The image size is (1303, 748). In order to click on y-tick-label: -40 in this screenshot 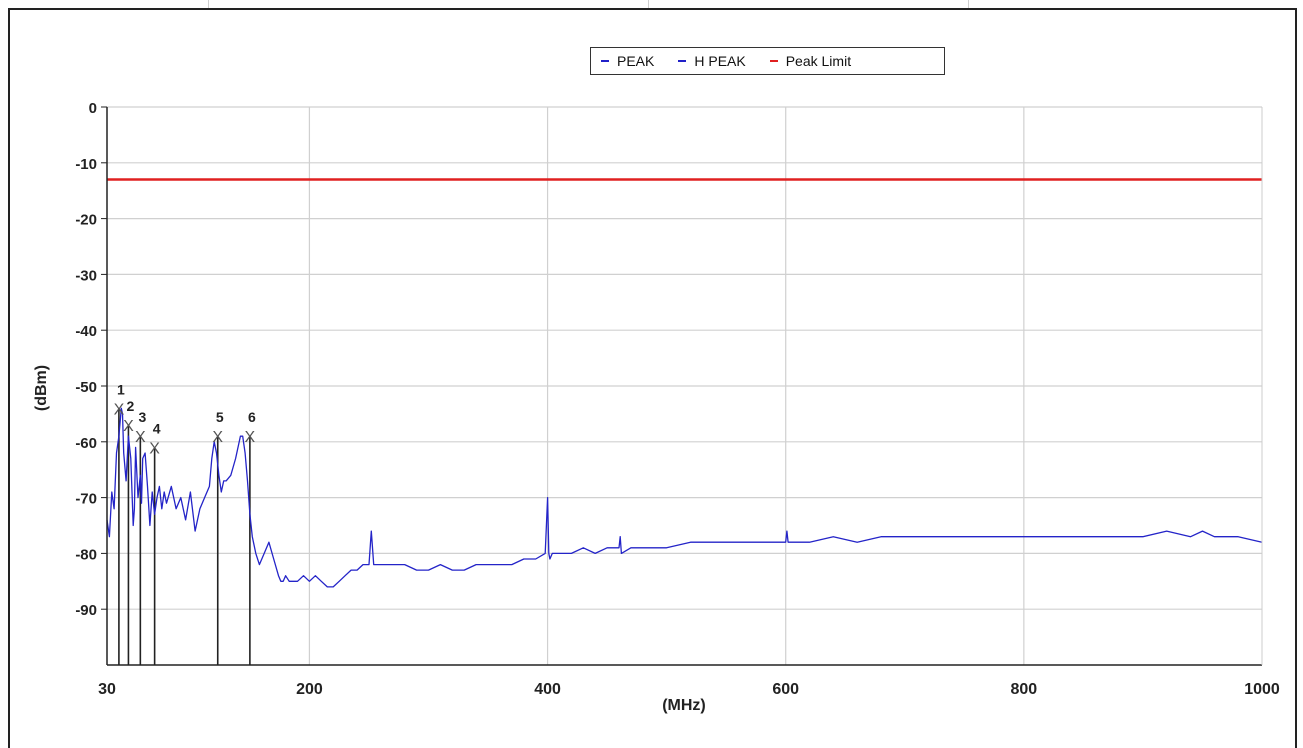, I will do `click(86, 331)`.